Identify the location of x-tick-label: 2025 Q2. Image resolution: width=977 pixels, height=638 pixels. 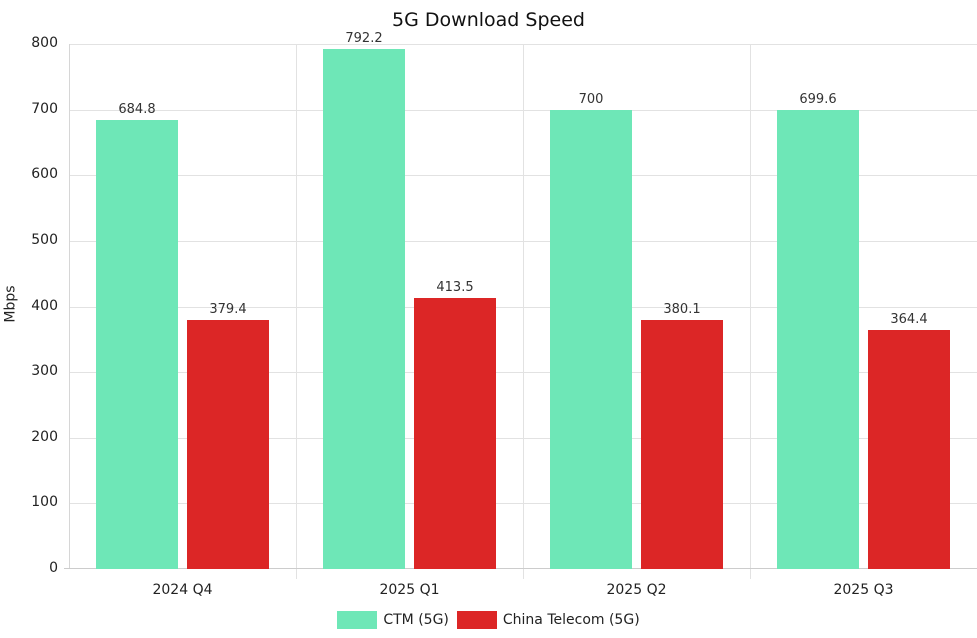
(636, 590).